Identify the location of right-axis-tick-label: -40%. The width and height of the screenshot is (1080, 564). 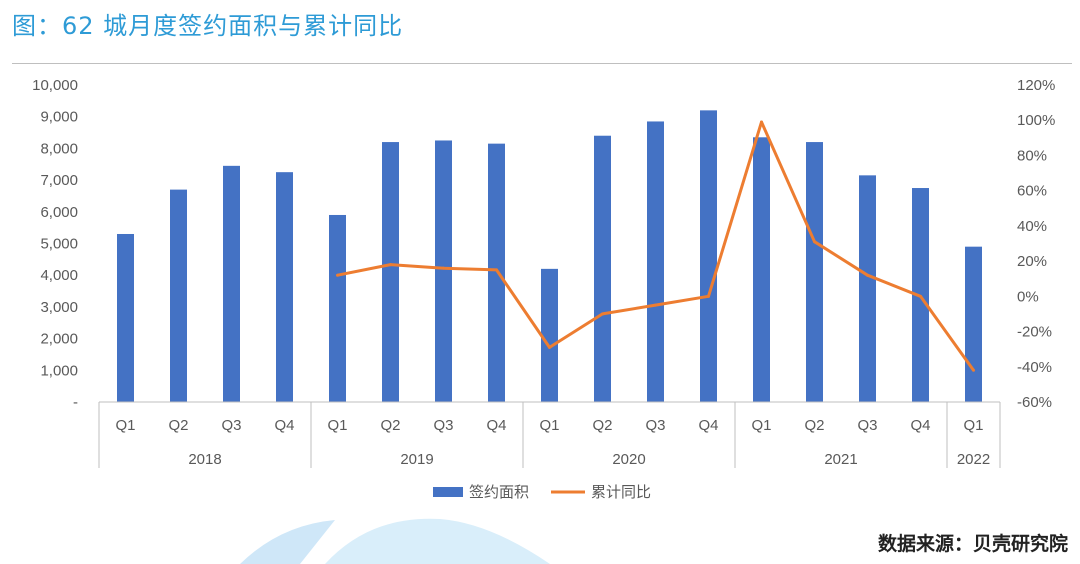
(1034, 367).